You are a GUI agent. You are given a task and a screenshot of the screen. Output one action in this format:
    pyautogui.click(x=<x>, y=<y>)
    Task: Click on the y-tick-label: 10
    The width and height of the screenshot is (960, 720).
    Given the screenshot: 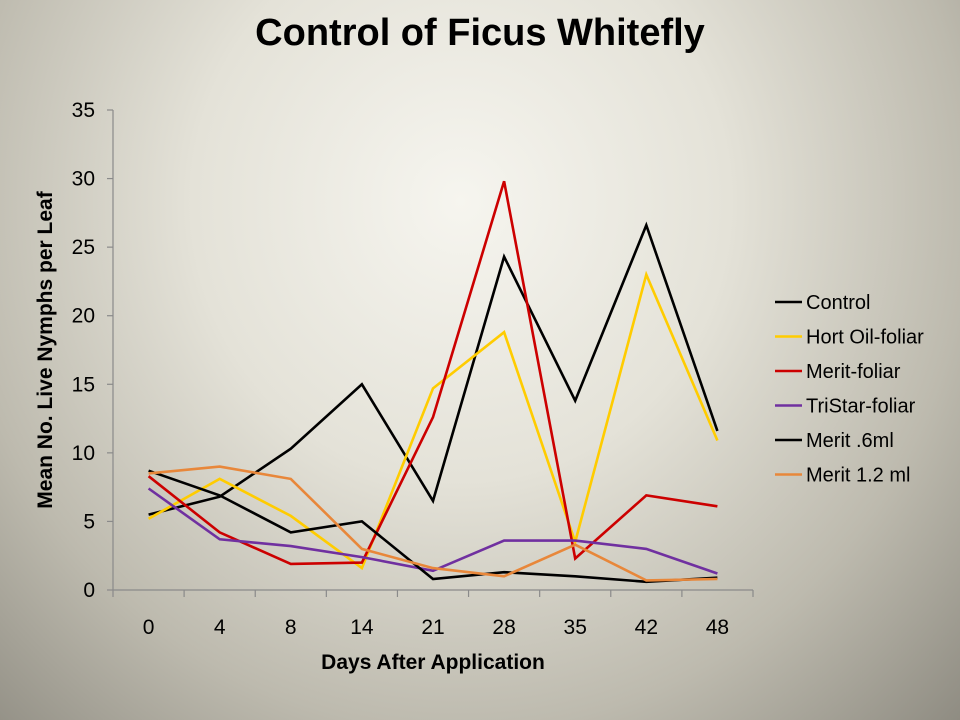 What is the action you would take?
    pyautogui.click(x=83, y=453)
    